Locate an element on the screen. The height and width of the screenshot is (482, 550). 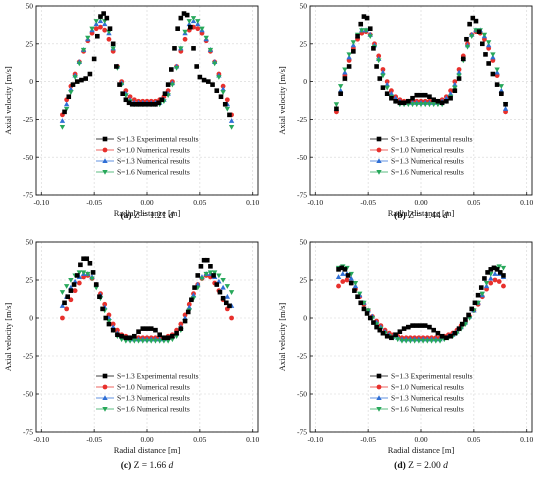
x-tick-label: 0.05 is located at coordinates (199, 202).